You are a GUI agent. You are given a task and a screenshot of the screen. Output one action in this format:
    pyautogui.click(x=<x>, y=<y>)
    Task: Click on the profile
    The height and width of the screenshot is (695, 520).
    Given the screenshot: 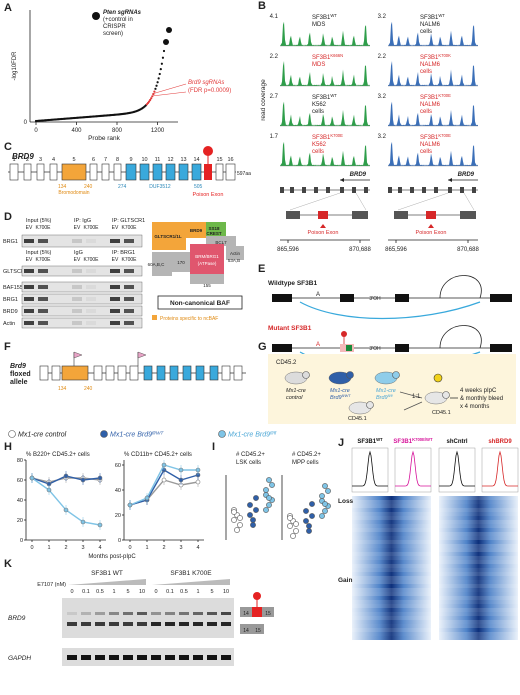 What is the action you would take?
    pyautogui.click(x=413, y=468)
    